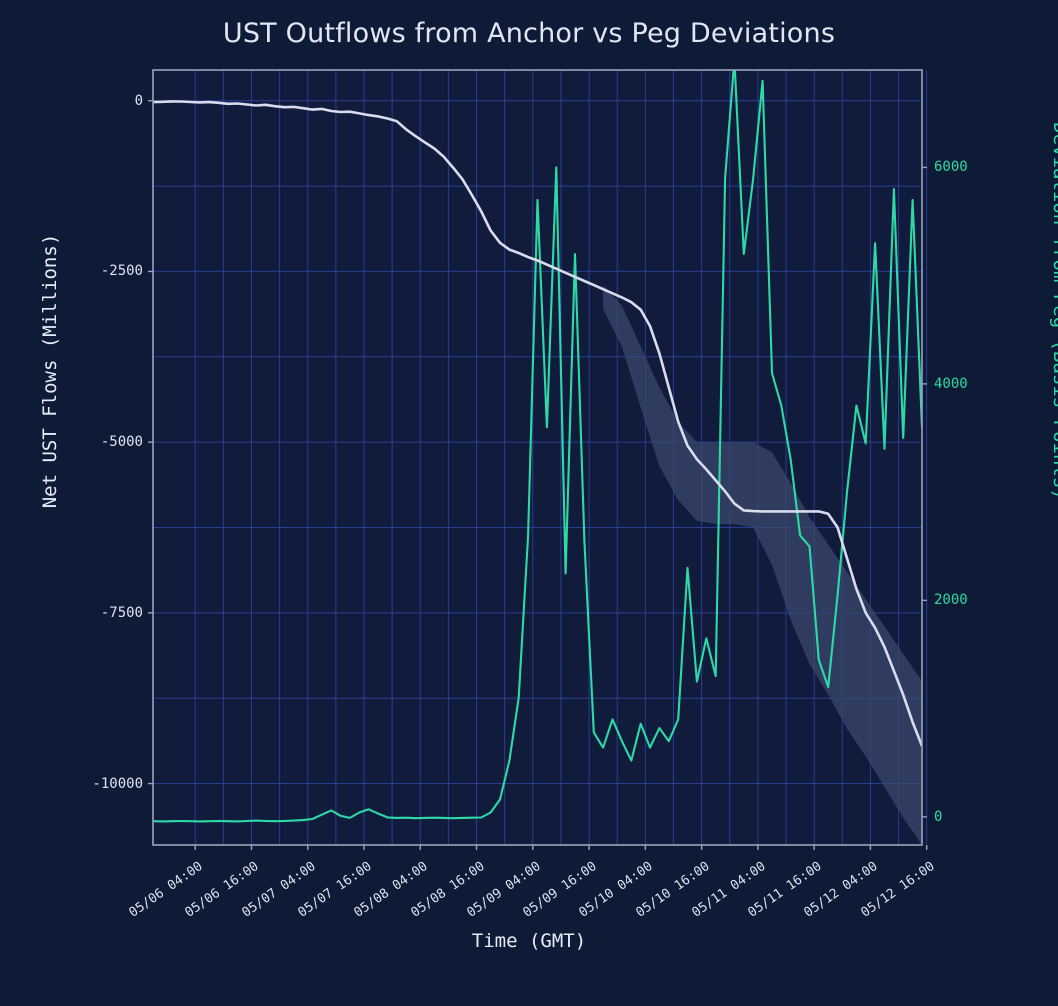 The width and height of the screenshot is (1058, 1006). Describe the element at coordinates (529, 941) in the screenshot. I see `x-axis-title: Time (GMT)` at that location.